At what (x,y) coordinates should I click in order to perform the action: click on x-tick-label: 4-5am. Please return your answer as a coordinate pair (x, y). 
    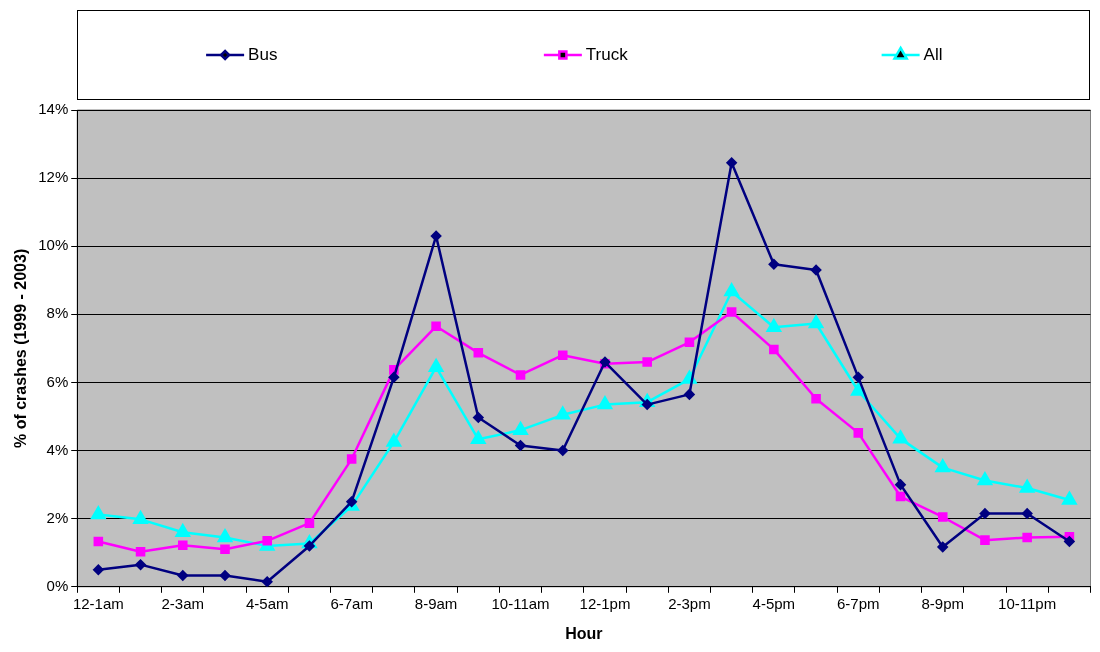
    Looking at the image, I should click on (267, 603).